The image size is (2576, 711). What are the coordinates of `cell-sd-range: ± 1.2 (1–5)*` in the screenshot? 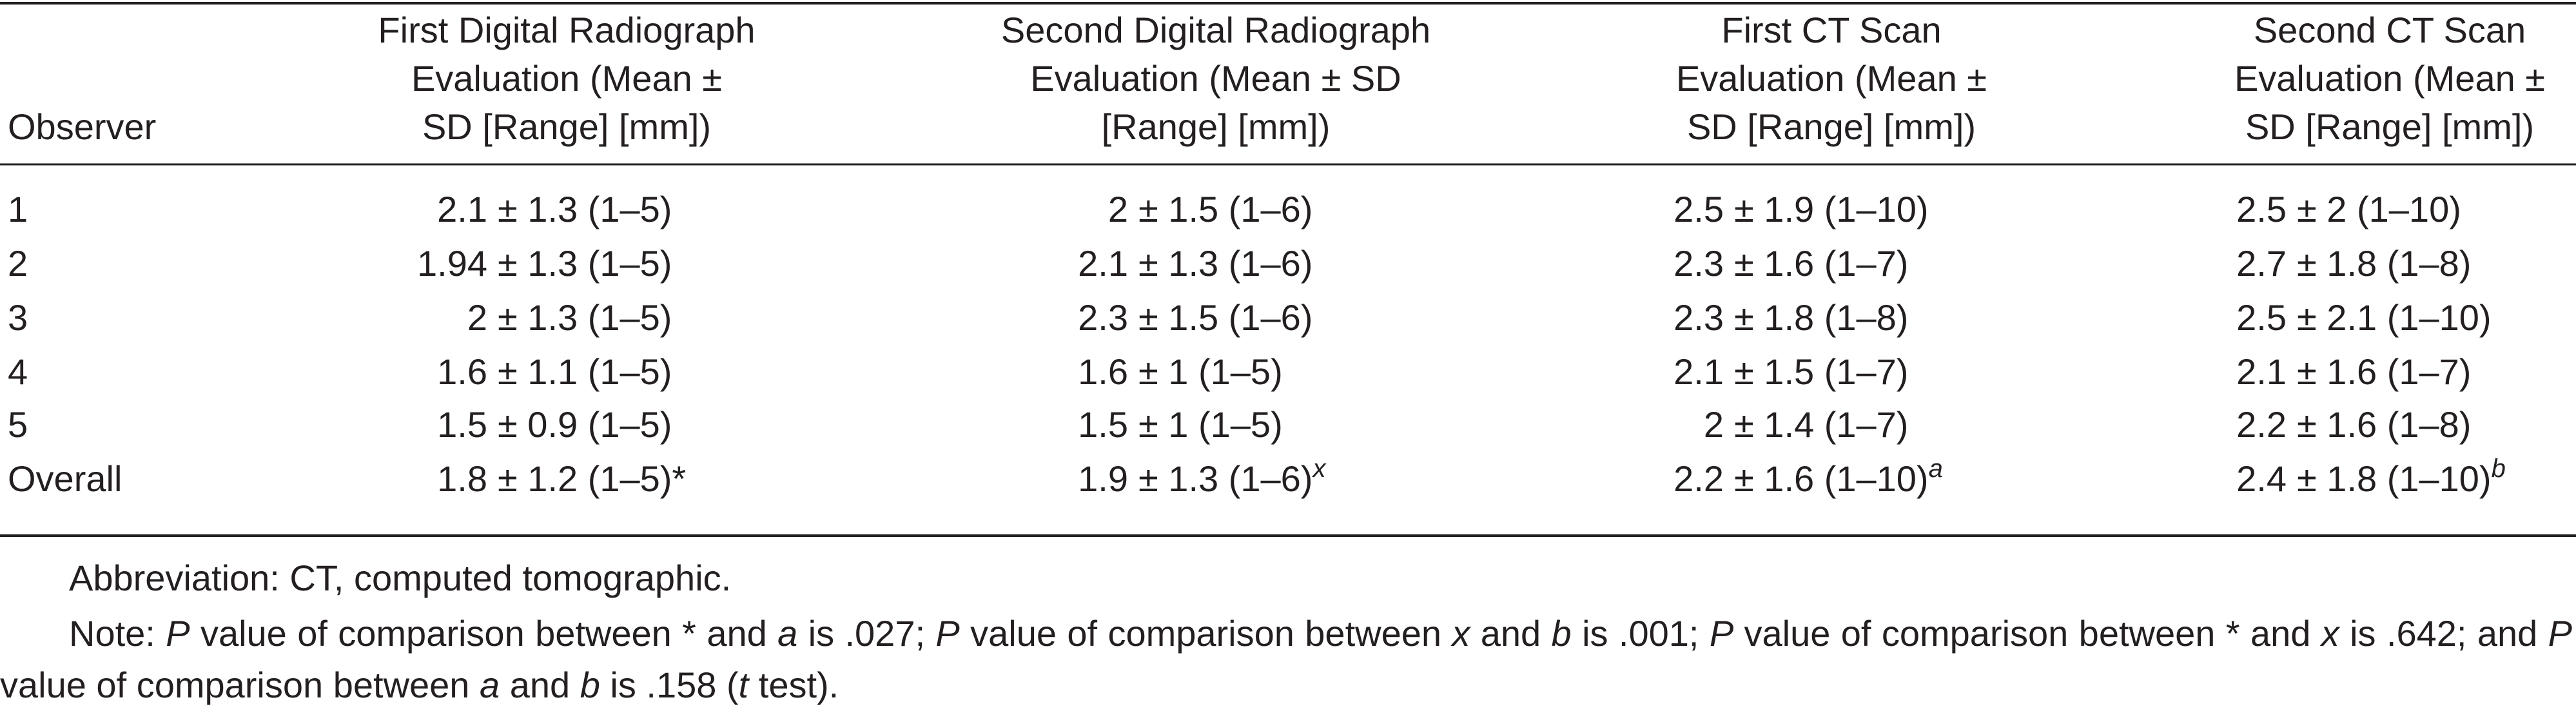 It's located at (592, 479).